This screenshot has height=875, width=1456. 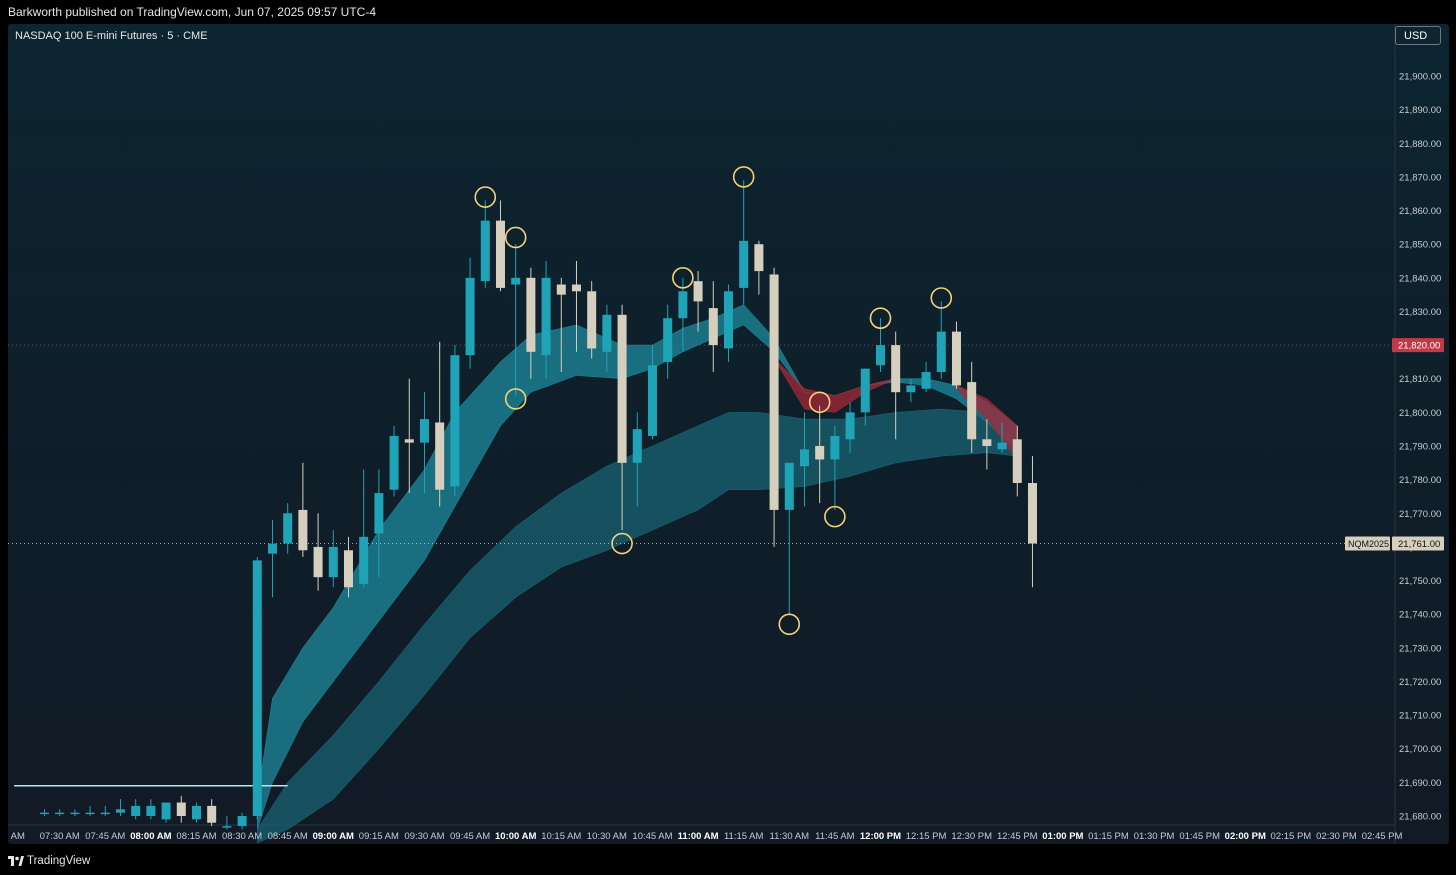 I want to click on y-tick-label: 21,810.00, so click(x=1420, y=379).